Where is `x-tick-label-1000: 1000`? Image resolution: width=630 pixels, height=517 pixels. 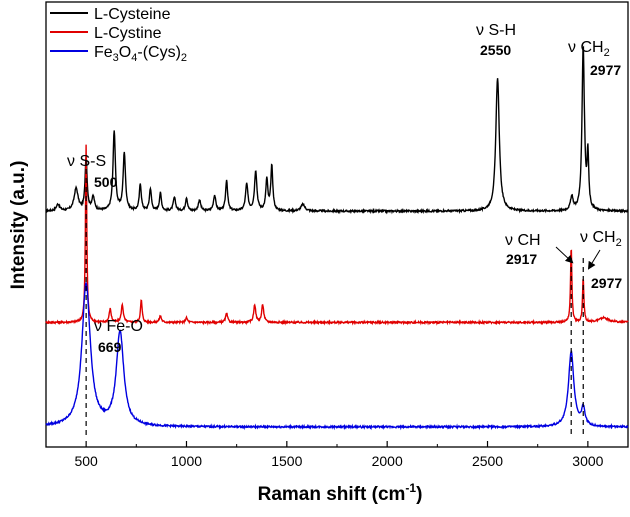 x-tick-label-1000: 1000 is located at coordinates (186, 461).